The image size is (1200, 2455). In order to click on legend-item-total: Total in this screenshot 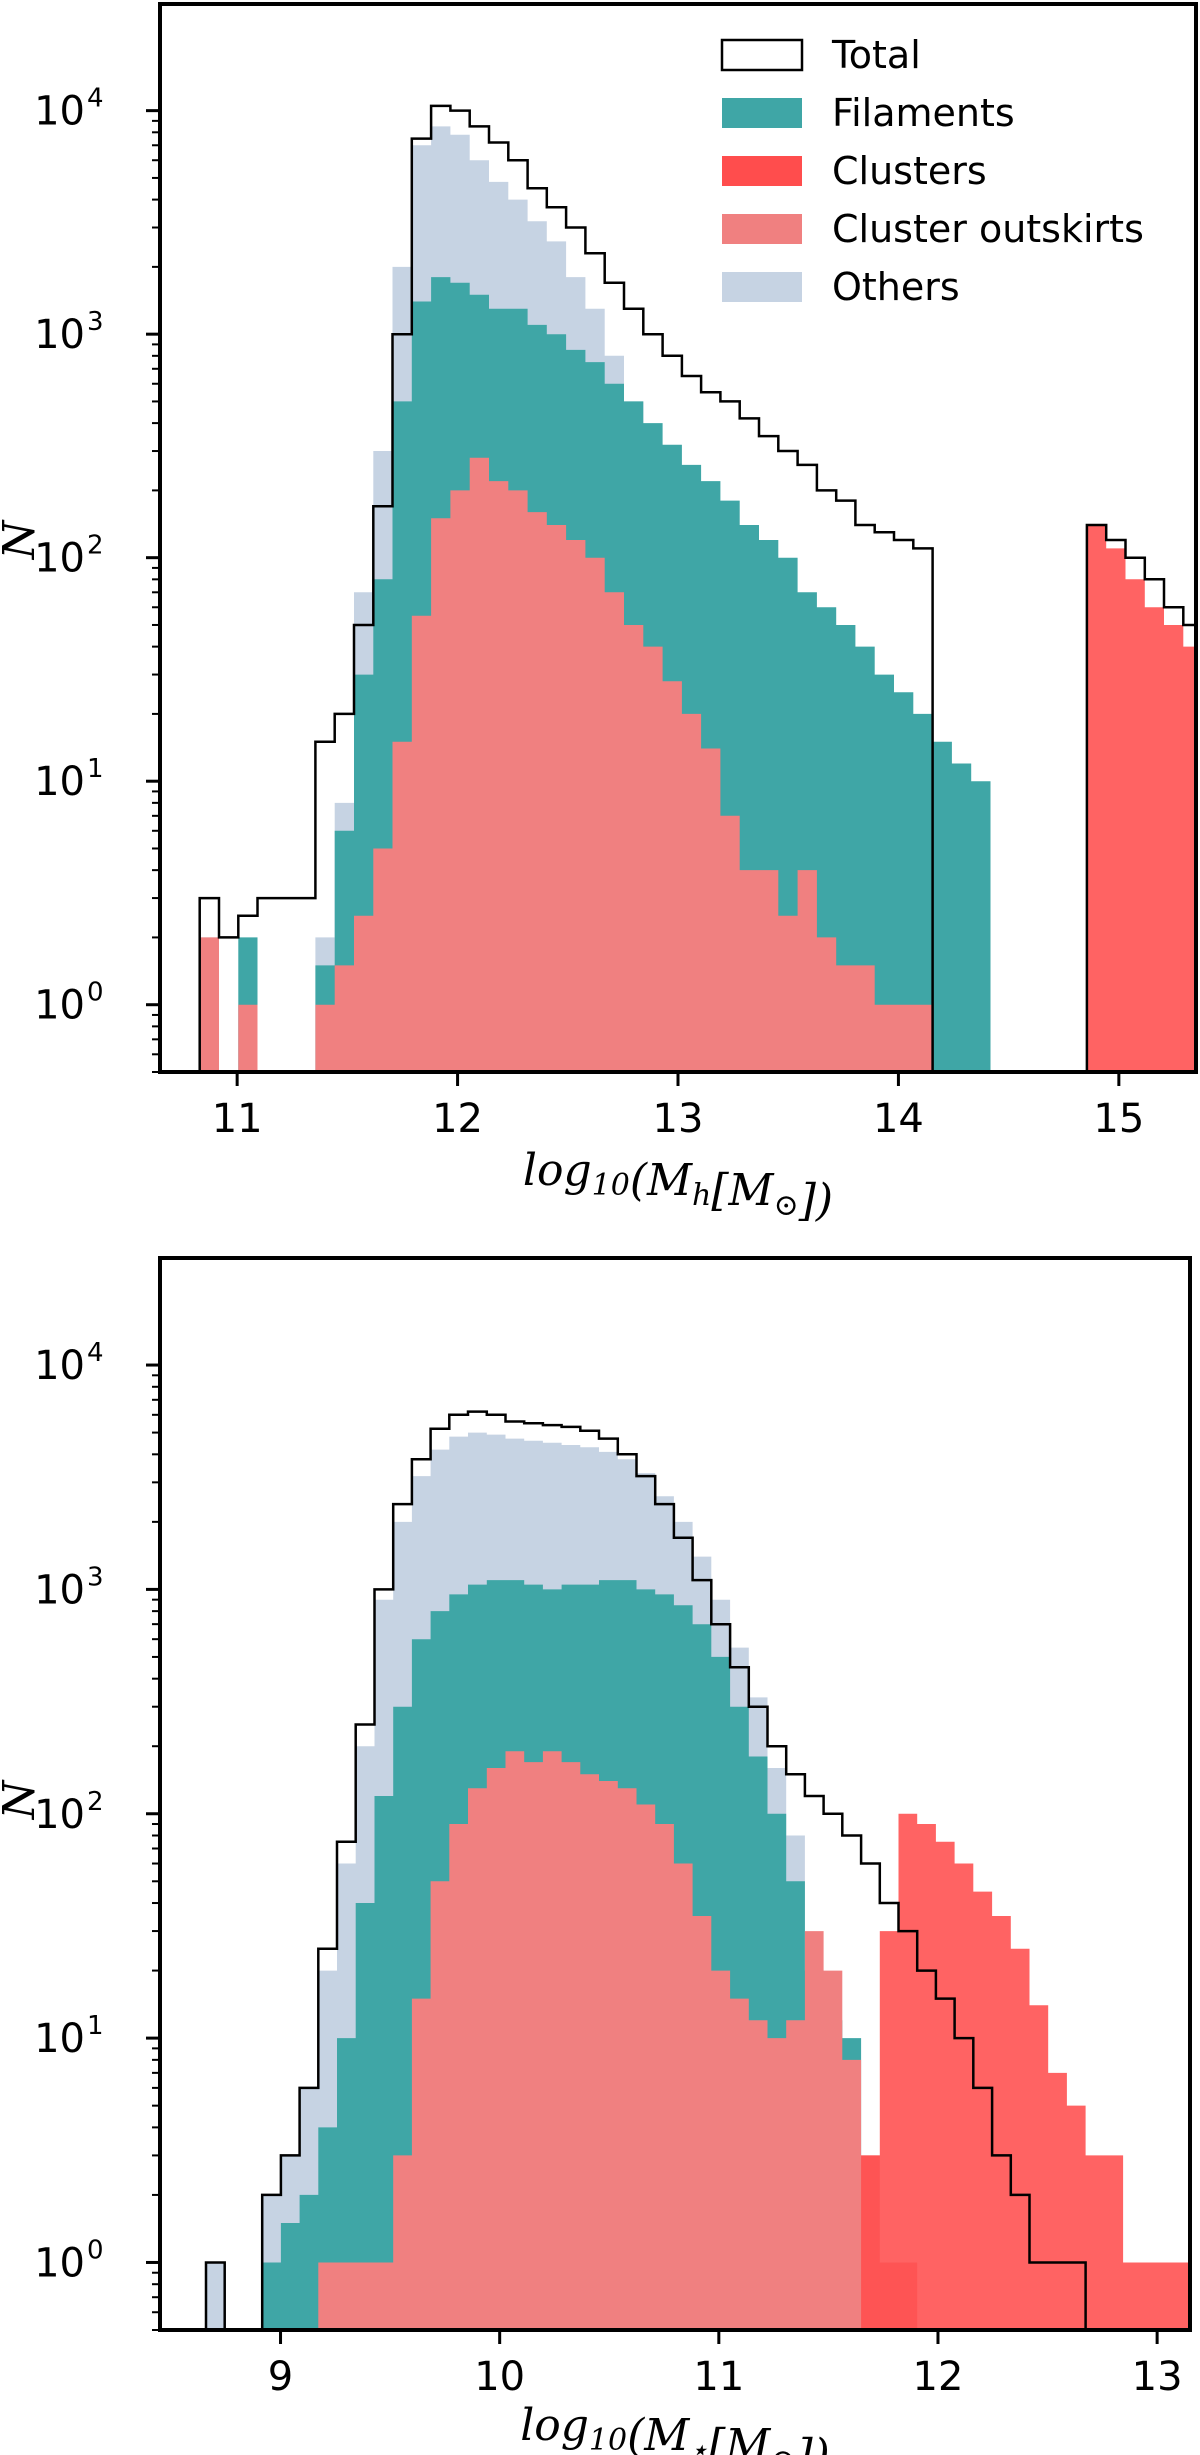, I will do `click(820, 55)`.